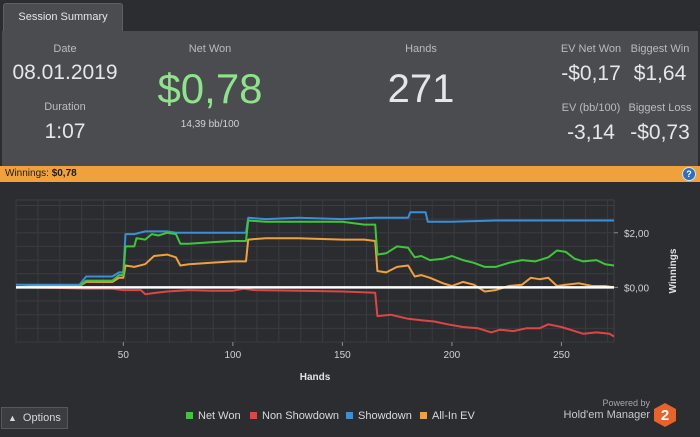 This screenshot has height=437, width=700. Describe the element at coordinates (350, 174) in the screenshot. I see `winnings-bar: Winnings: $0,78 ?` at that location.